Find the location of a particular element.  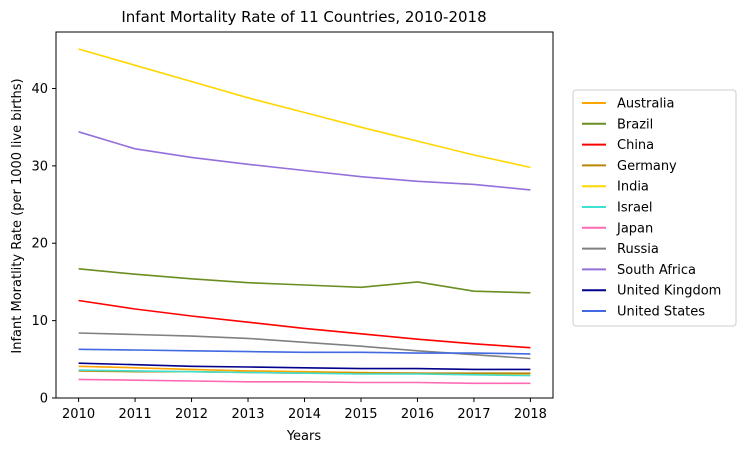

legend-label: South Africa is located at coordinates (656, 270).